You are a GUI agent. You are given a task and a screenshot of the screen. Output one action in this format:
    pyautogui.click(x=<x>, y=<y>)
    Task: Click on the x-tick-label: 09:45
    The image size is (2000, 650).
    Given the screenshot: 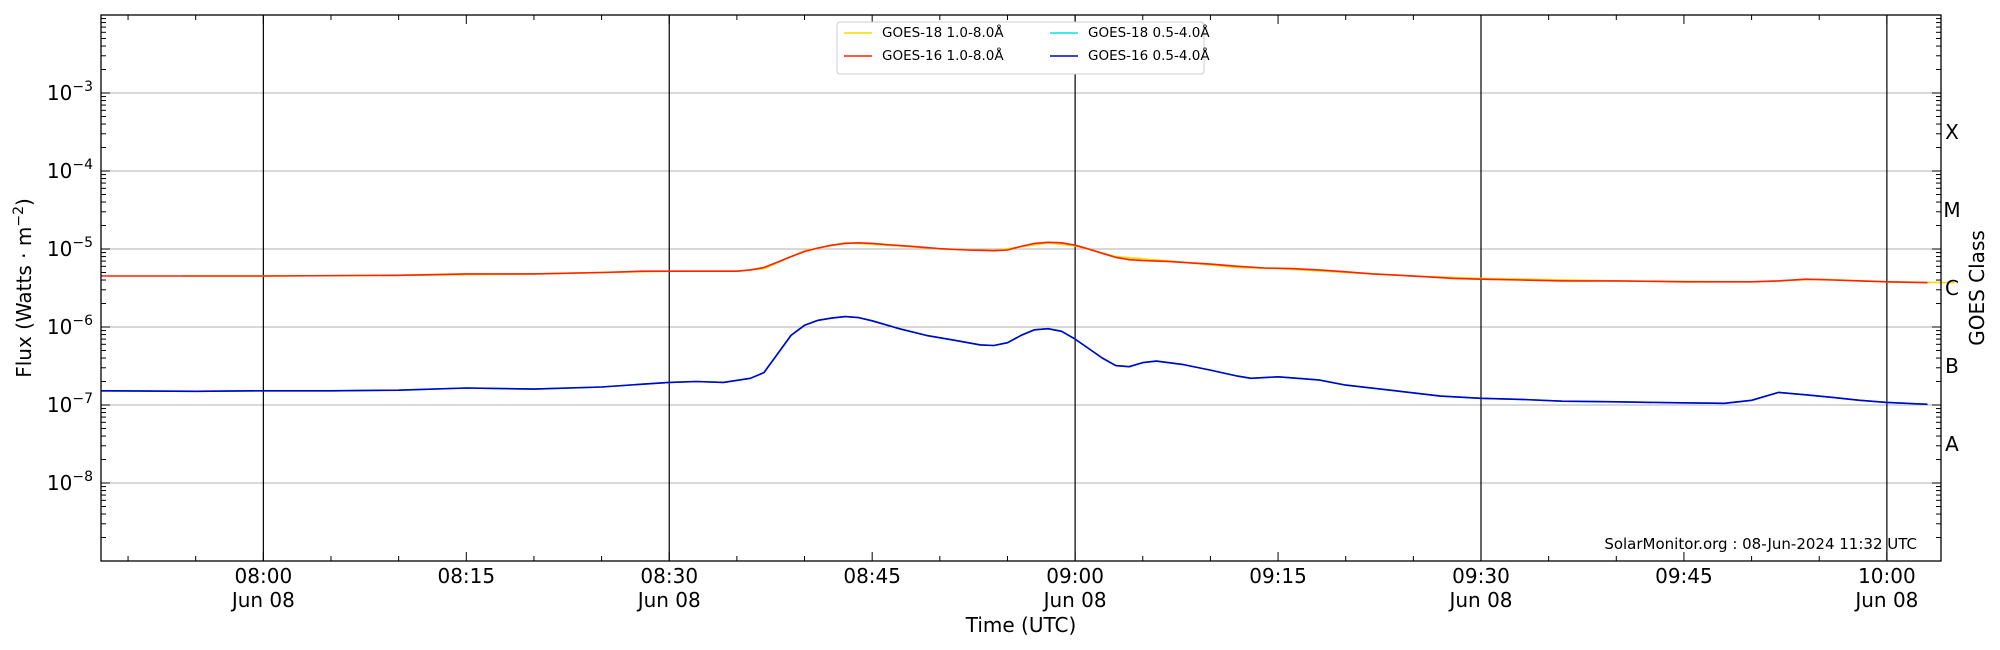 What is the action you would take?
    pyautogui.click(x=1684, y=576)
    